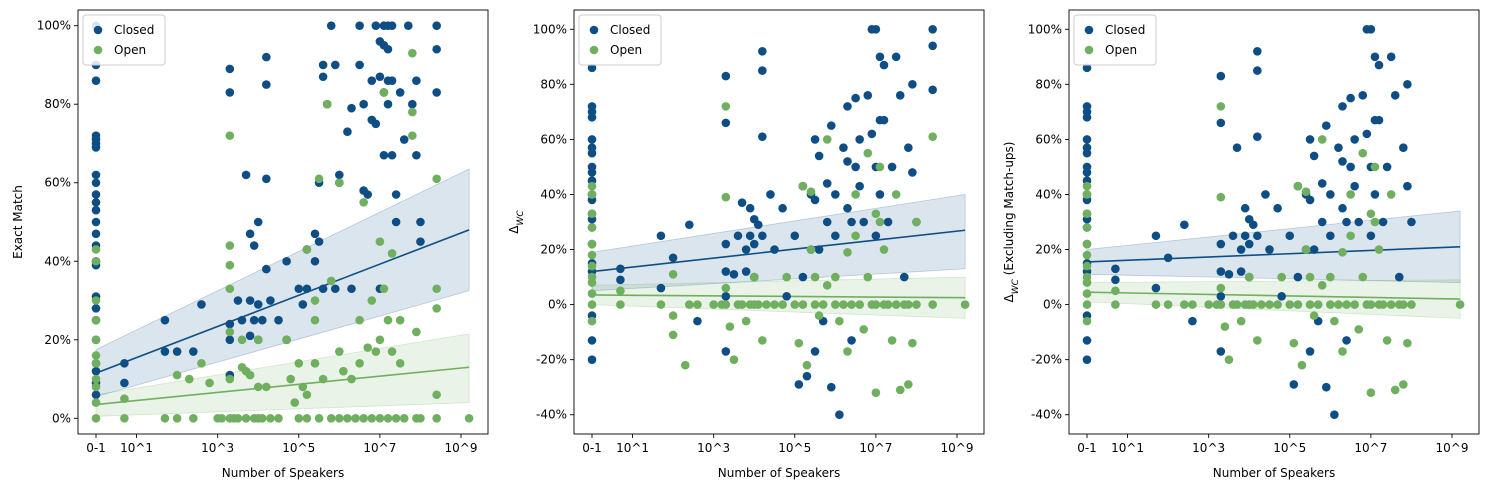  Describe the element at coordinates (516, 222) in the screenshot. I see `y-axis-title: ΔWC` at that location.